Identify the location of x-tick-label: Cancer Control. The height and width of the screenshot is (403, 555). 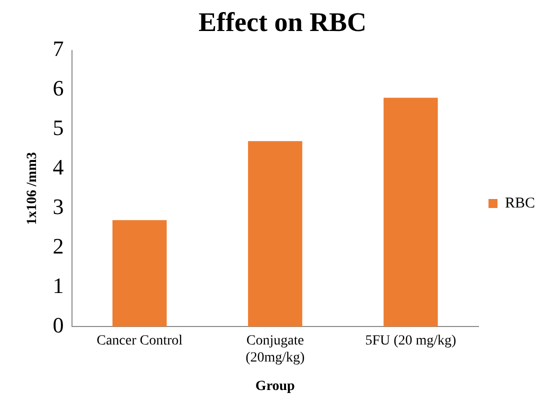
(139, 341).